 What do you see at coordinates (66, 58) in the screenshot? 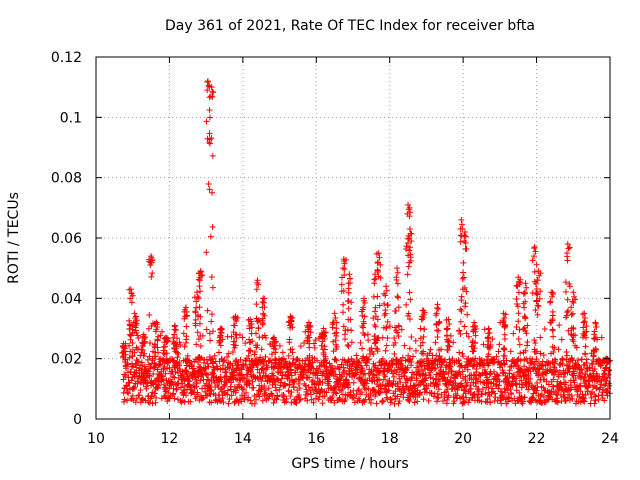
I see `y-tick-label: 0.12` at bounding box center [66, 58].